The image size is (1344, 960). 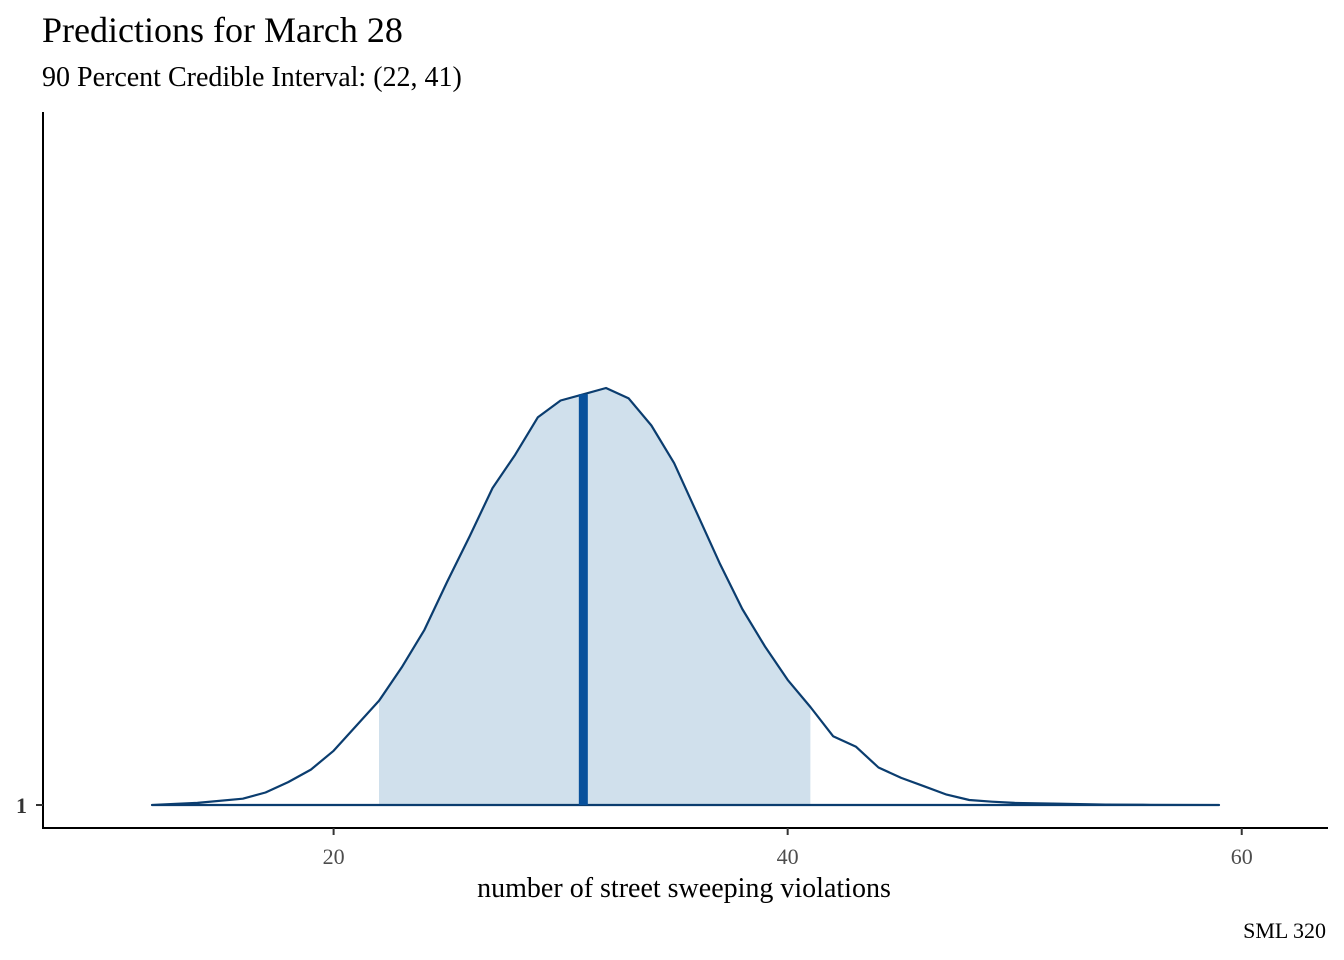 I want to click on x-axis-title: number of street sweeping violations, so click(x=684, y=888).